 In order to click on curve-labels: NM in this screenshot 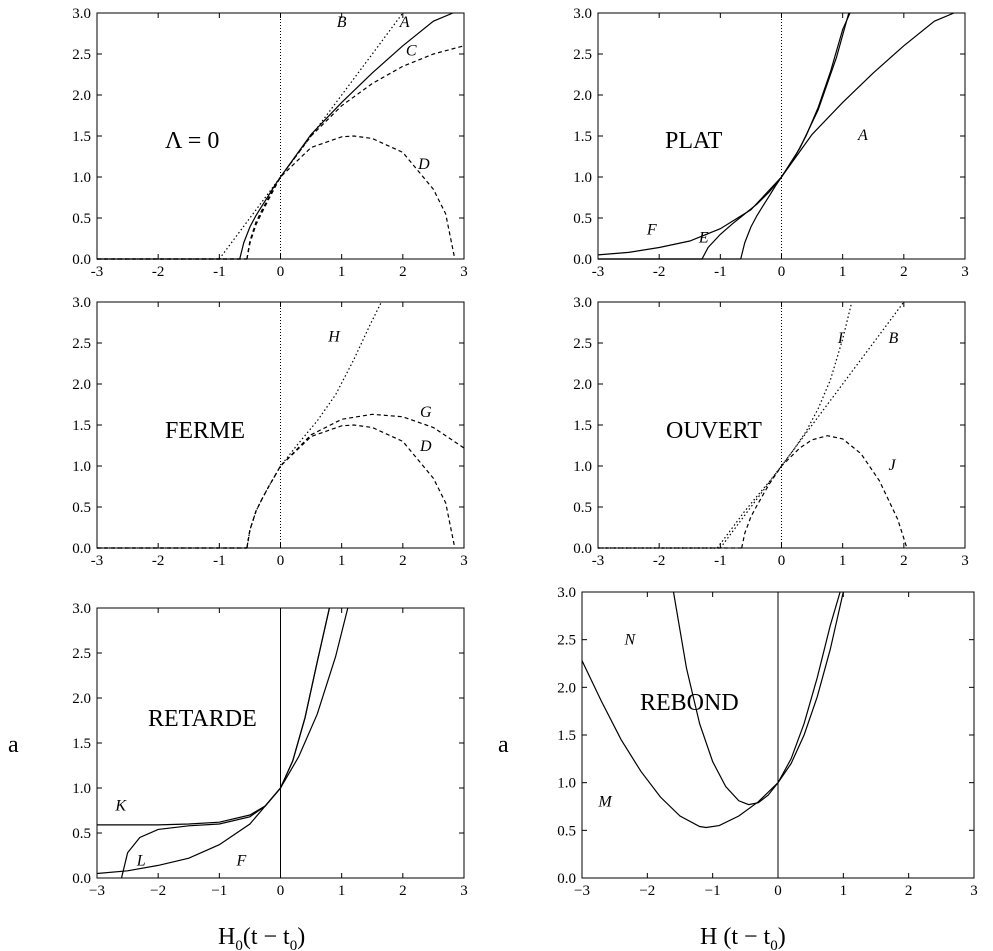, I will do `click(616, 720)`.